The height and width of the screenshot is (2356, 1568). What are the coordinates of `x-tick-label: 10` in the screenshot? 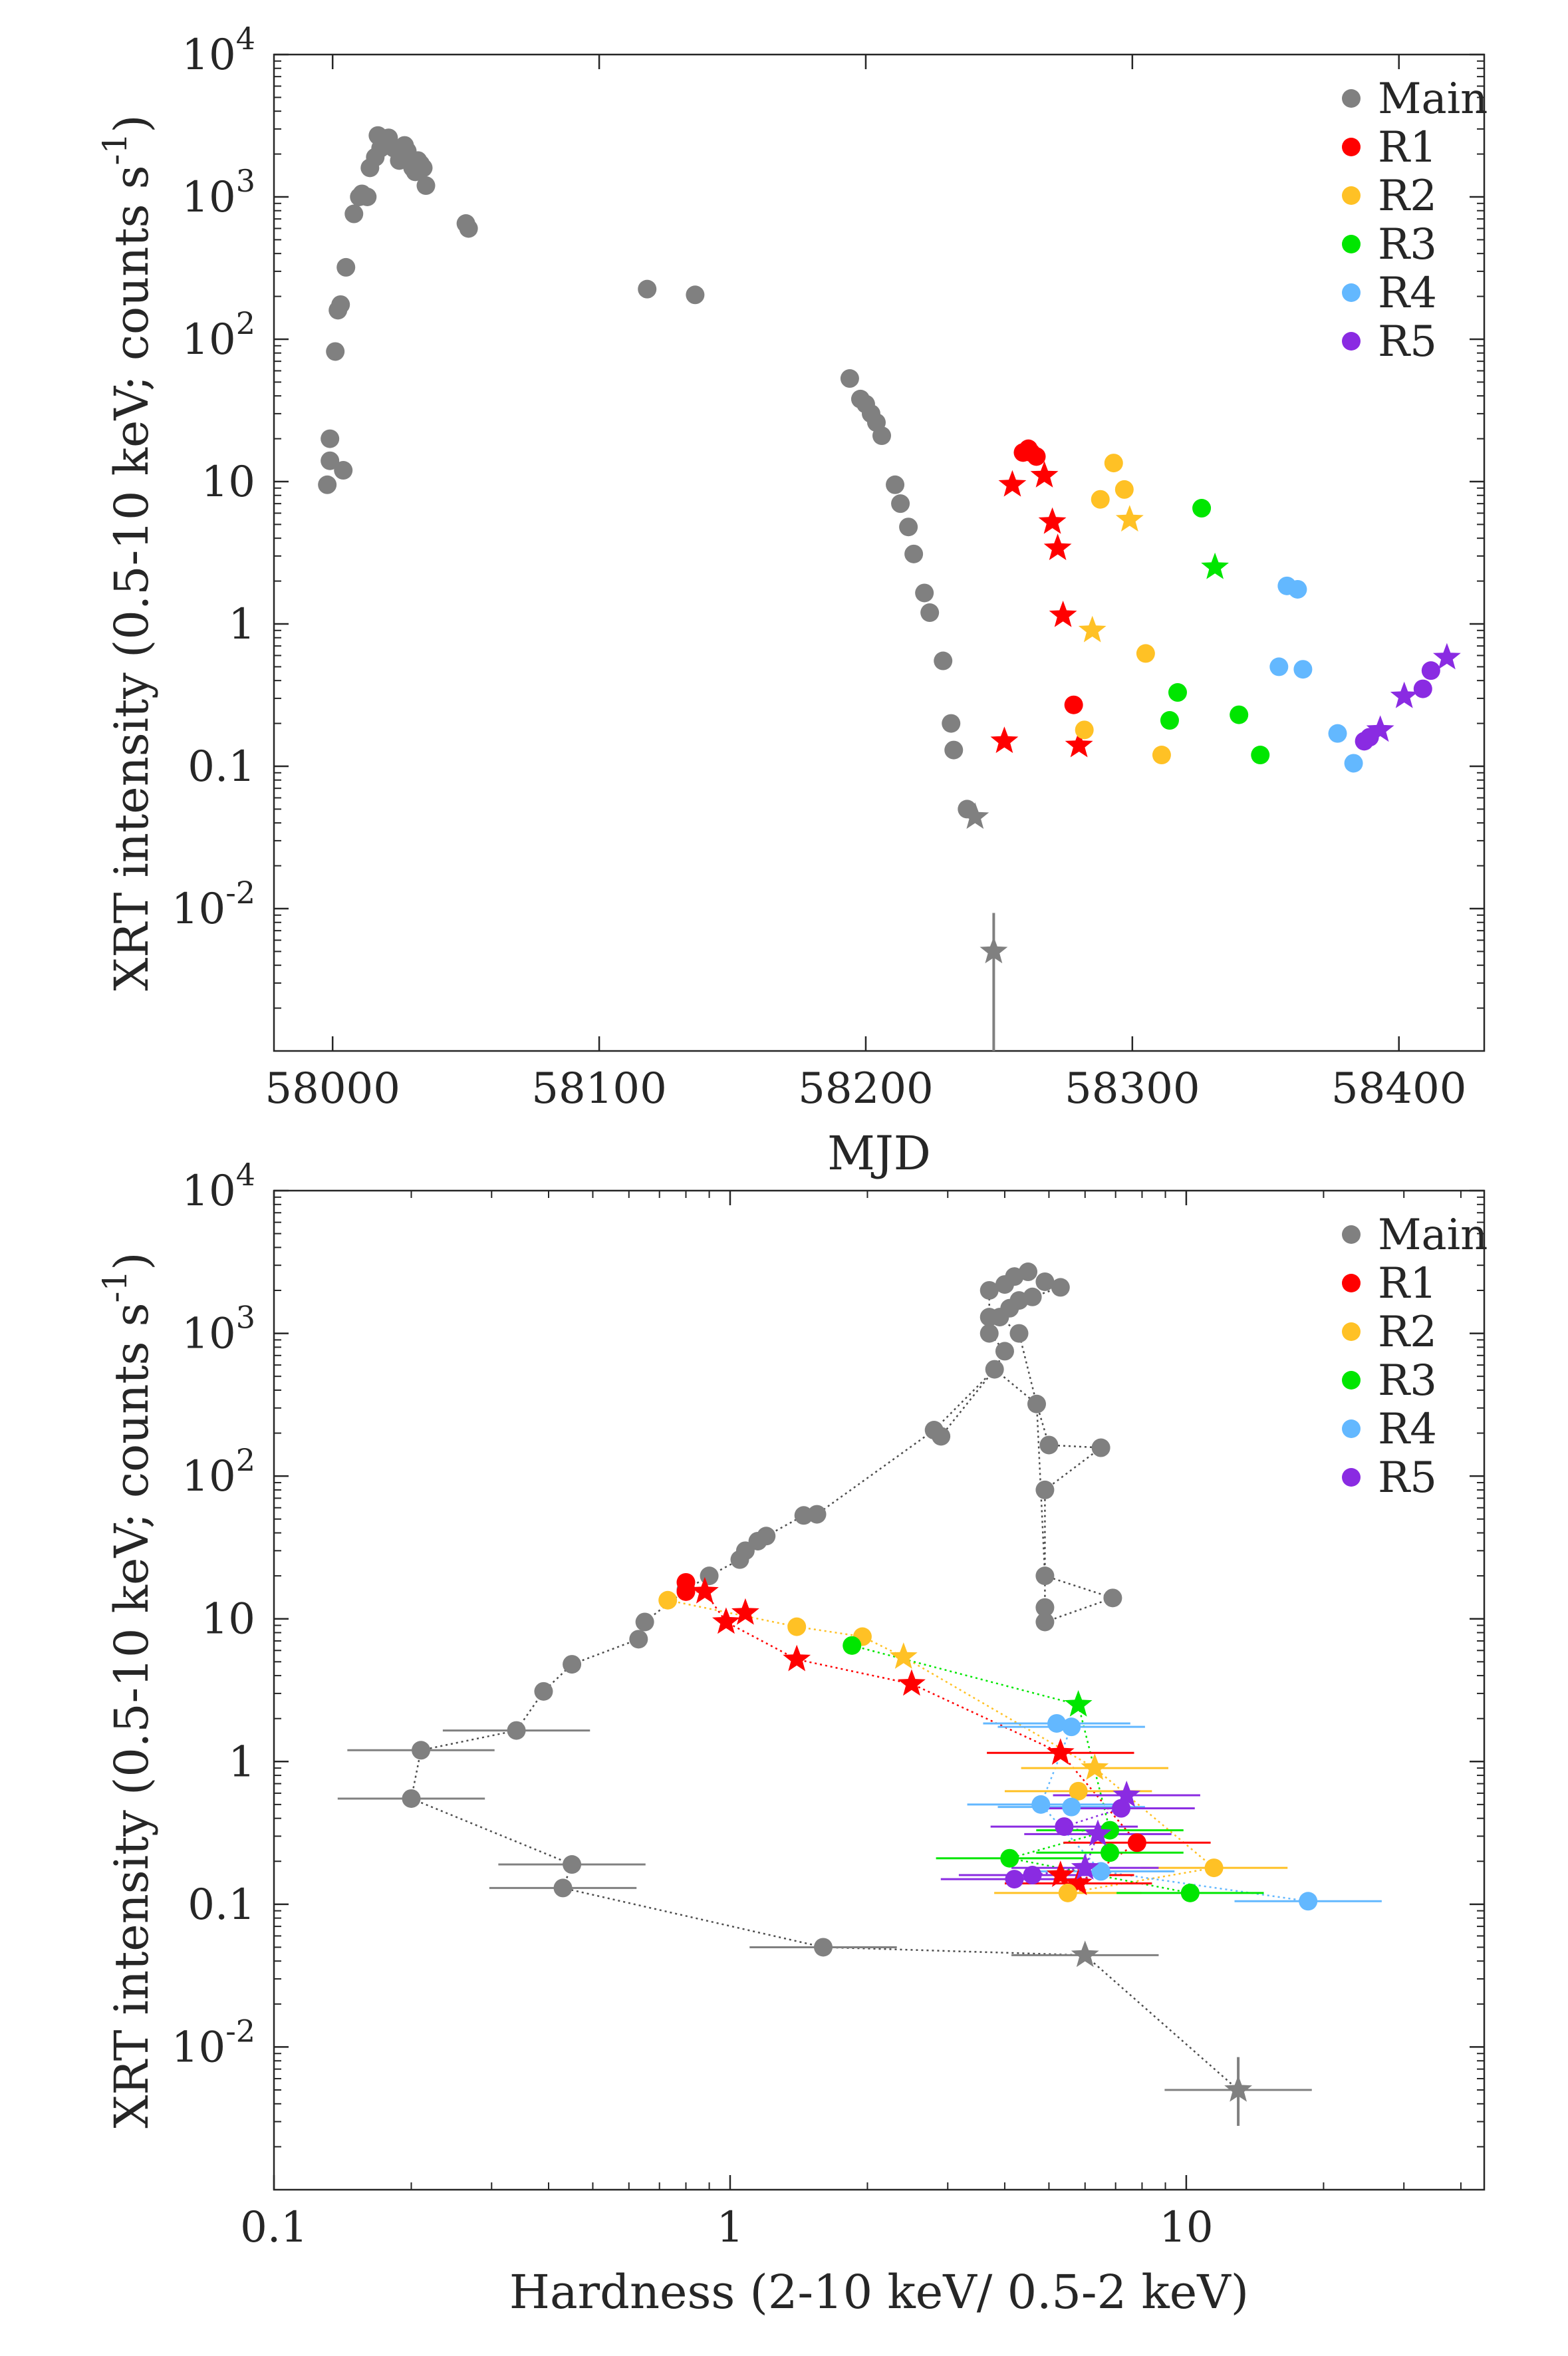 It's located at (1186, 2227).